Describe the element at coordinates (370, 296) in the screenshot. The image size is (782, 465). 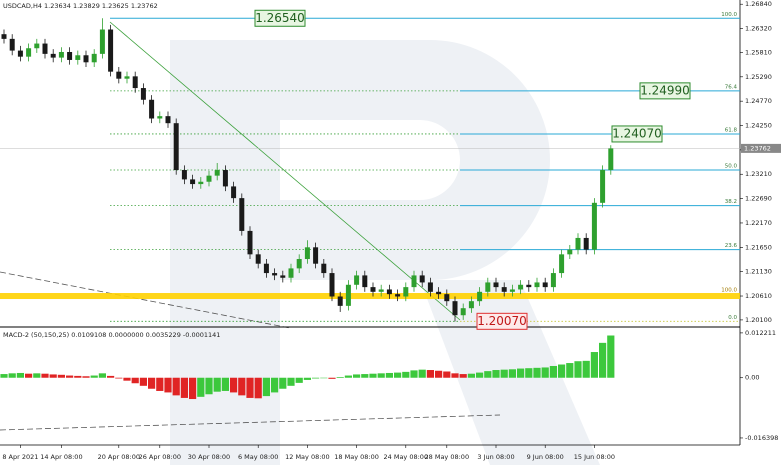
I see `support-band` at that location.